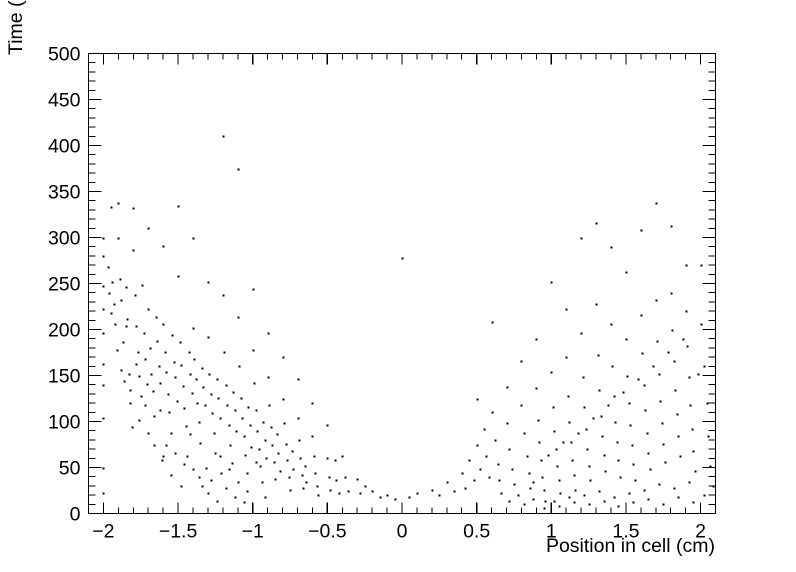 The width and height of the screenshot is (796, 572). I want to click on x-axis-tick-labels: −2 −1.5 −1 −0.5 0 0.5 1 1.5 2, so click(399, 532).